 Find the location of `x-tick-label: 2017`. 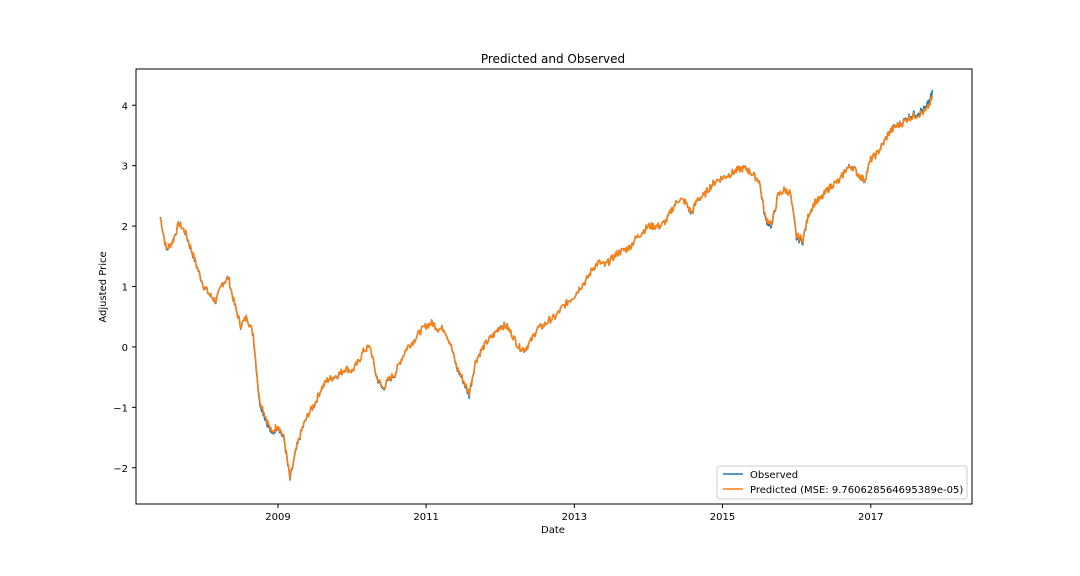

x-tick-label: 2017 is located at coordinates (870, 517).